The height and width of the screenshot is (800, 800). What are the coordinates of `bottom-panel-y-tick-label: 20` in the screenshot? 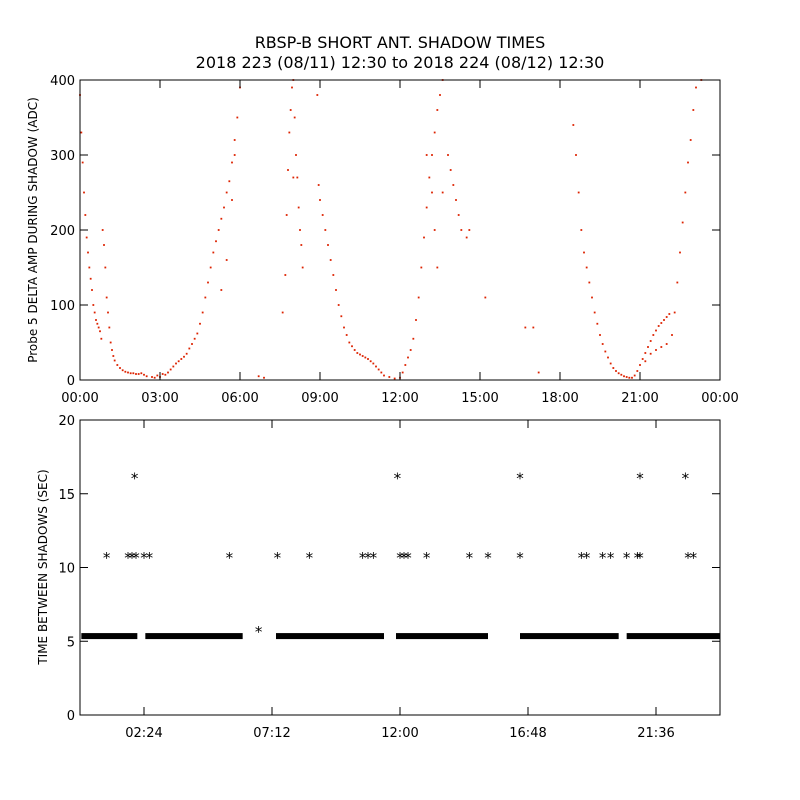 It's located at (66, 421).